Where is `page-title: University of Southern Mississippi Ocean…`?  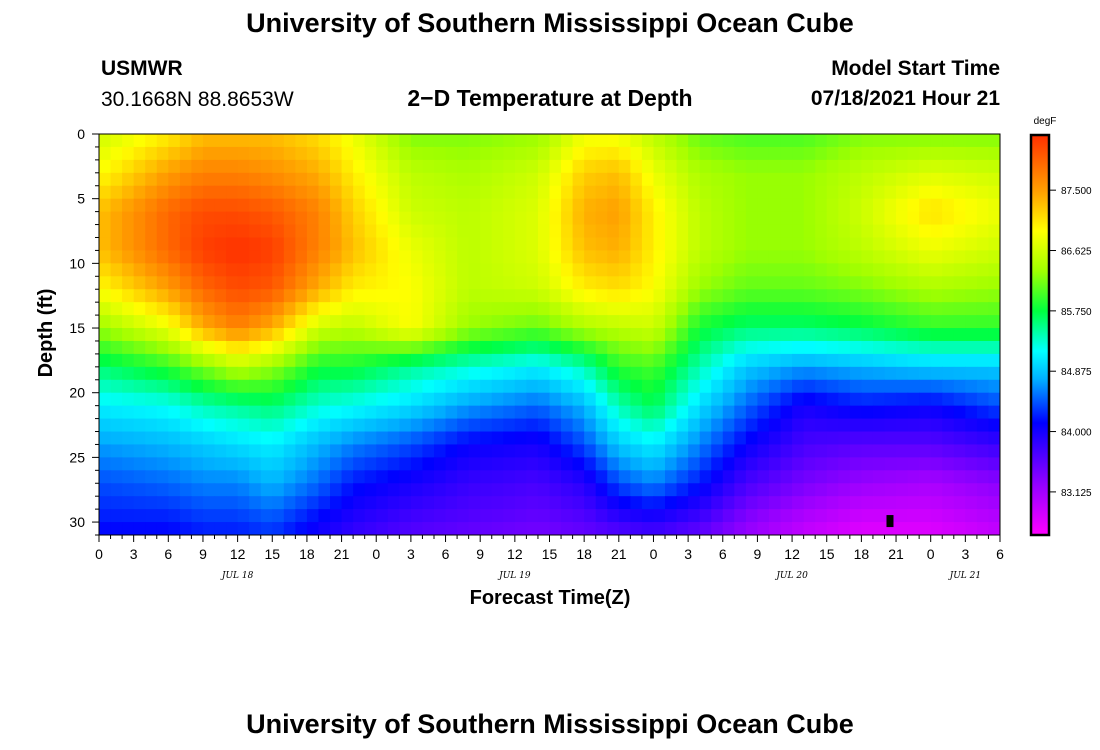 page-title: University of Southern Mississippi Ocean… is located at coordinates (550, 23).